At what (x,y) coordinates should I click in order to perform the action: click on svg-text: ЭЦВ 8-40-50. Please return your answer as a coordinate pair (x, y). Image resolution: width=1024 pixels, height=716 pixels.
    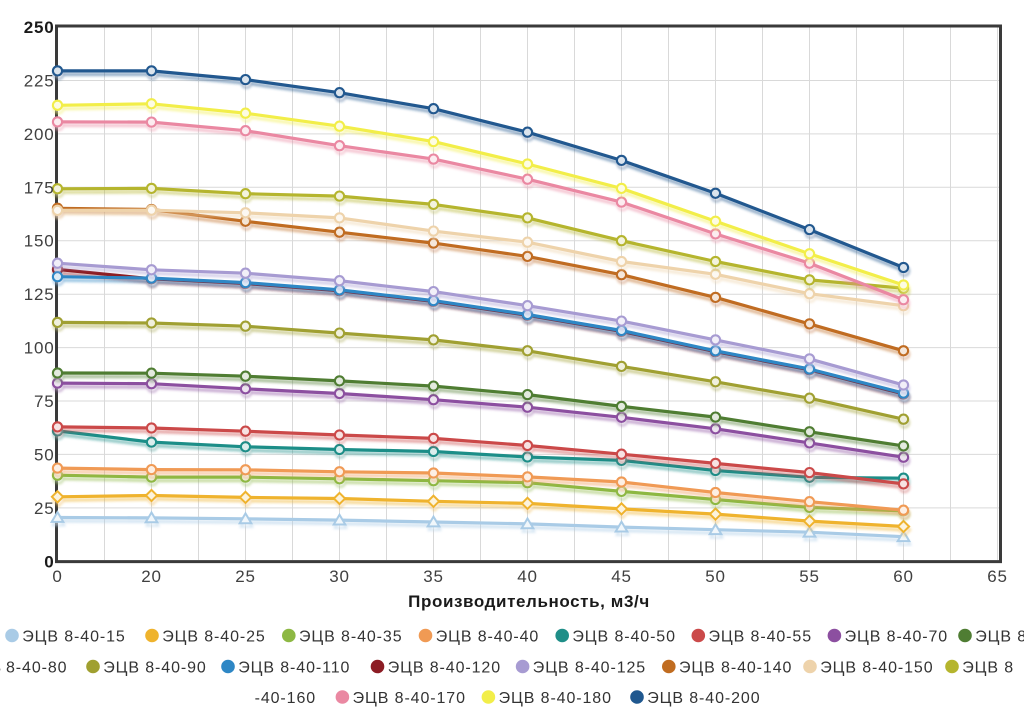
    Looking at the image, I should click on (624, 636).